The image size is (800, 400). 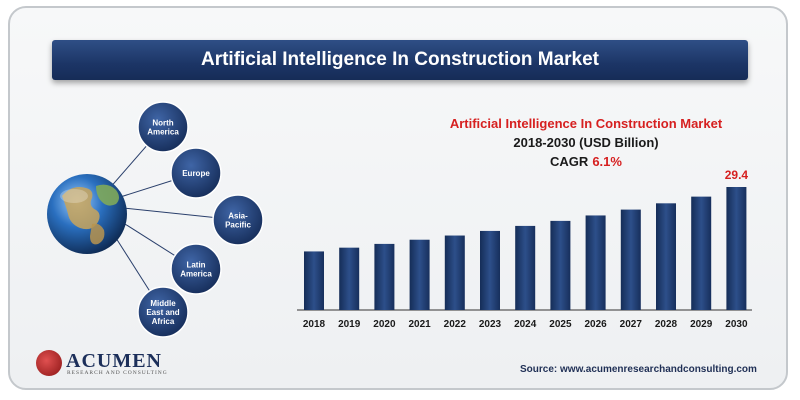 What do you see at coordinates (455, 324) in the screenshot?
I see `x-tick-2022: 2022` at bounding box center [455, 324].